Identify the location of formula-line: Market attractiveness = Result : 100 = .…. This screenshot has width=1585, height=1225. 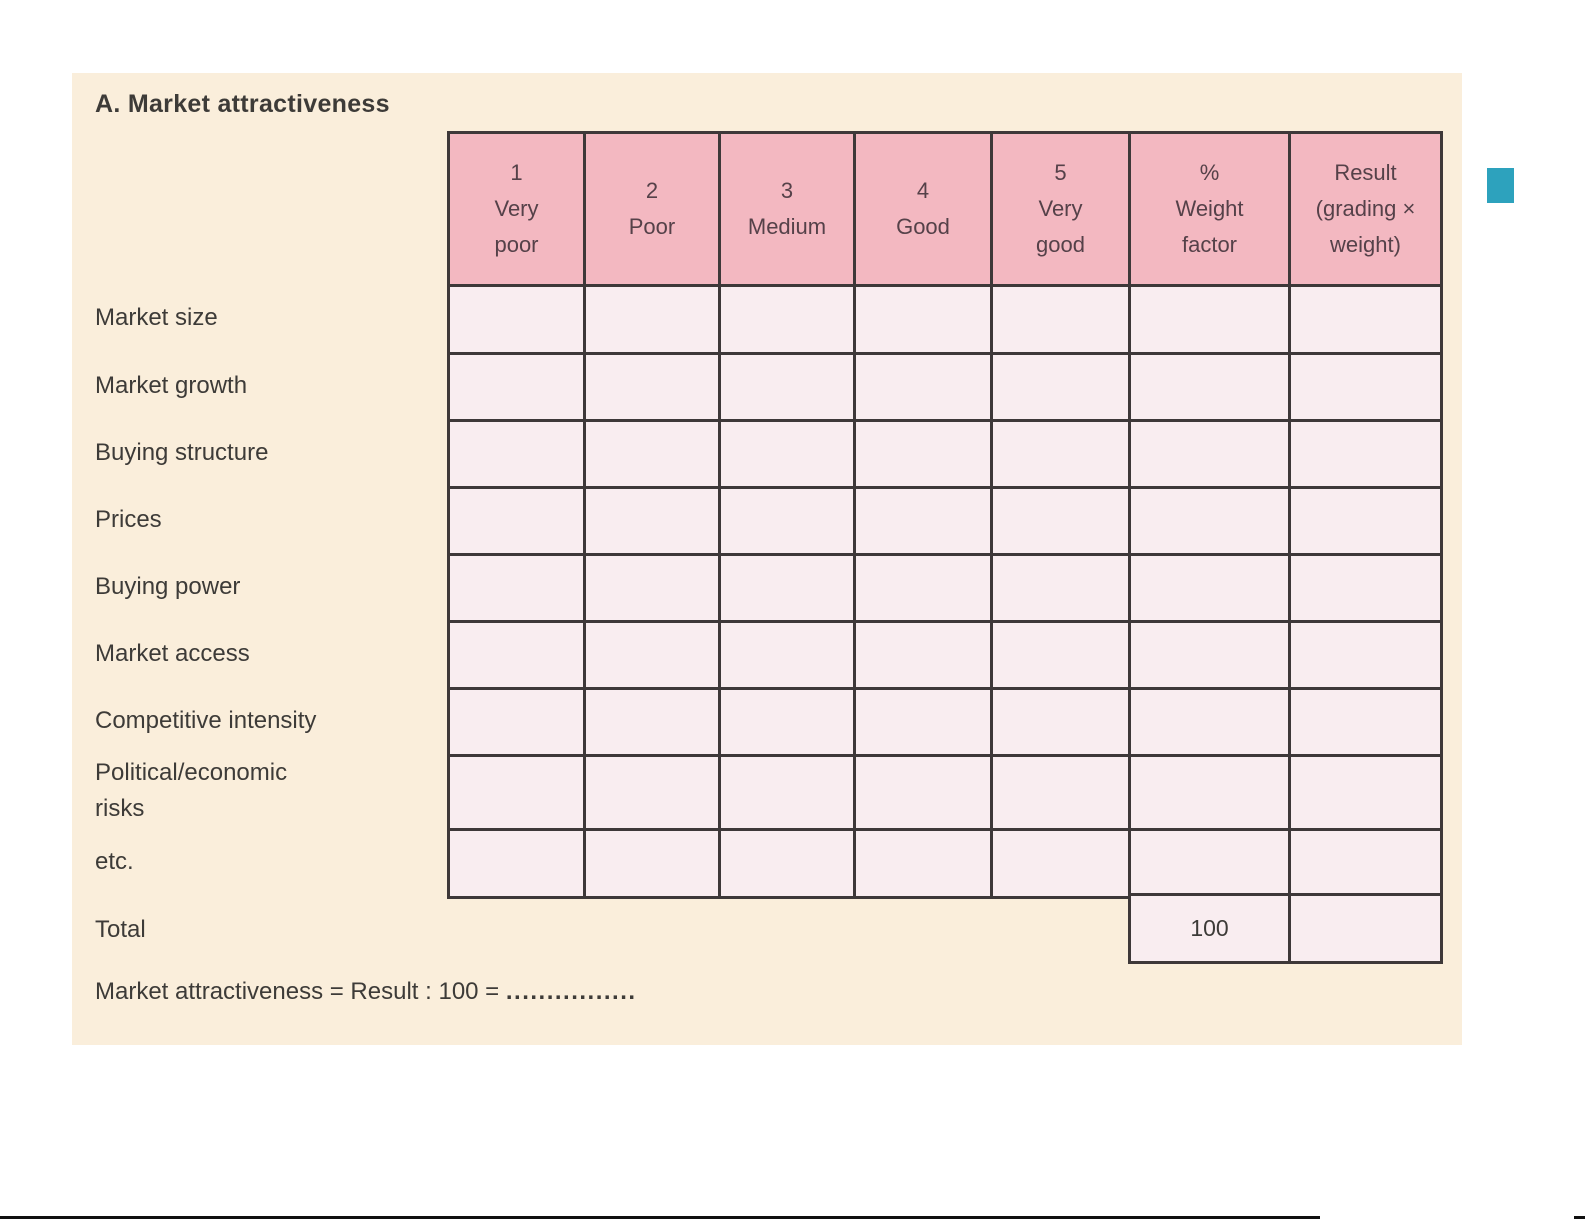
(366, 992).